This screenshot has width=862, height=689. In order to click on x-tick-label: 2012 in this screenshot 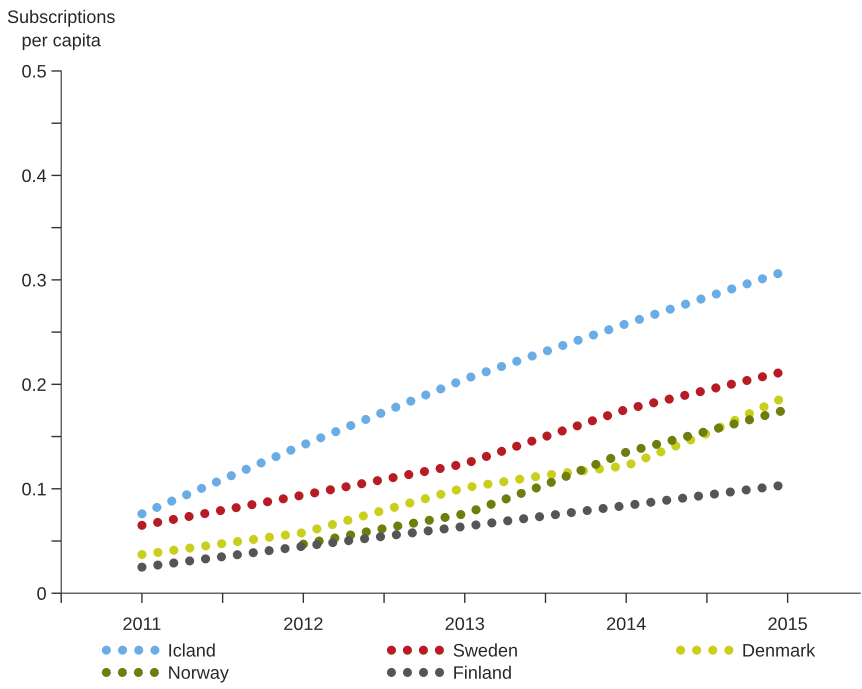, I will do `click(303, 623)`.